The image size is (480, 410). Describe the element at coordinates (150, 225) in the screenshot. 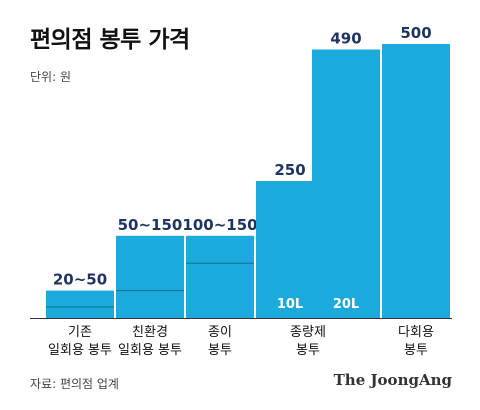

I see `value-label: 50~150` at that location.